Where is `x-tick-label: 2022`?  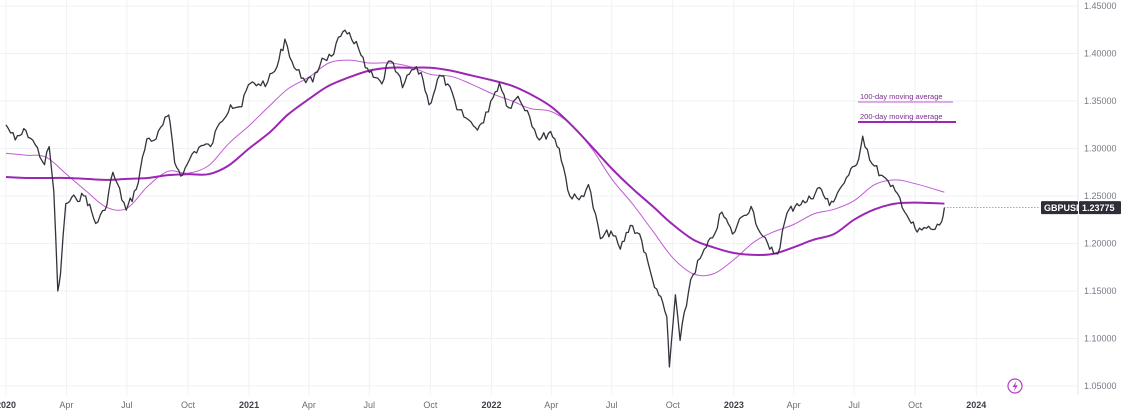
x-tick-label: 2022 is located at coordinates (491, 405).